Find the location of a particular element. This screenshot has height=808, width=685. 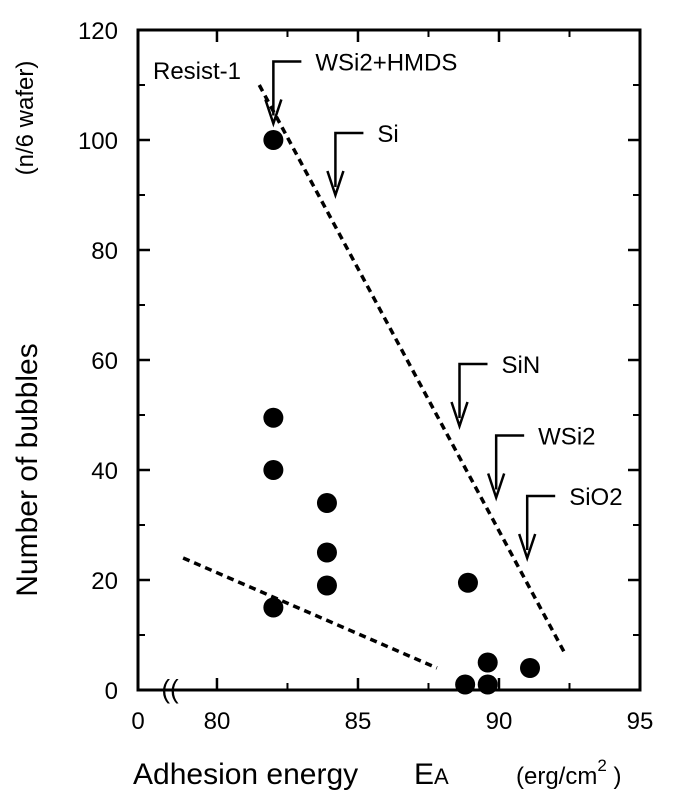

x-axis-symbol-main: E is located at coordinates (424, 774).